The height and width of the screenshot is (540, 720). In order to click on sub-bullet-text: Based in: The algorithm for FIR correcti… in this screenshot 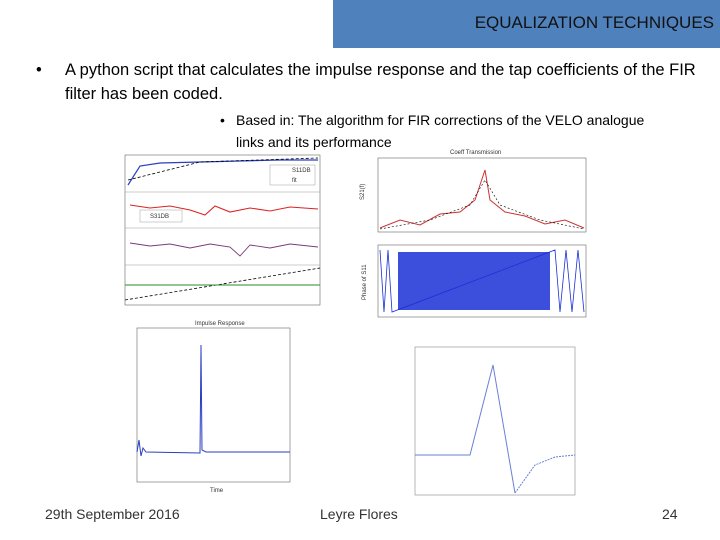, I will do `click(440, 131)`.